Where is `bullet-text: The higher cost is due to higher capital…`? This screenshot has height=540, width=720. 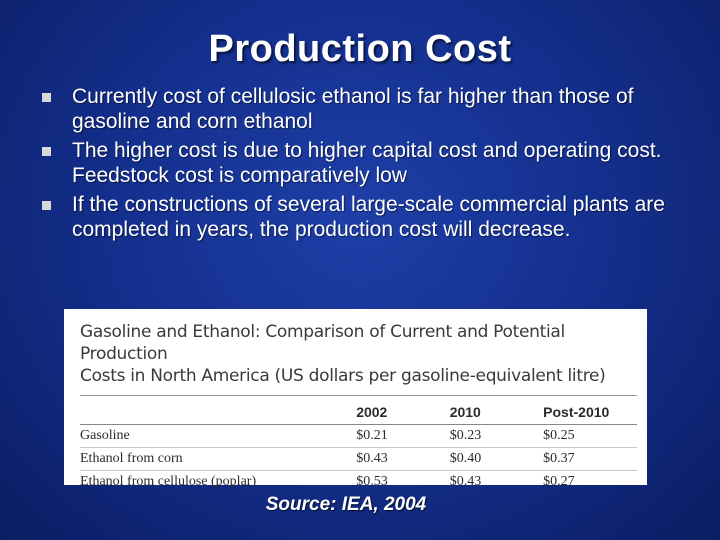
bullet-text: The higher cost is due to higher capital… is located at coordinates (367, 163).